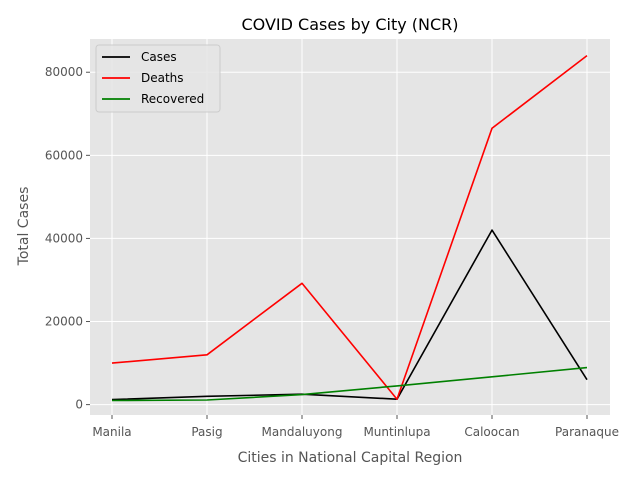  I want to click on legend-label-deaths: Deaths, so click(162, 78).